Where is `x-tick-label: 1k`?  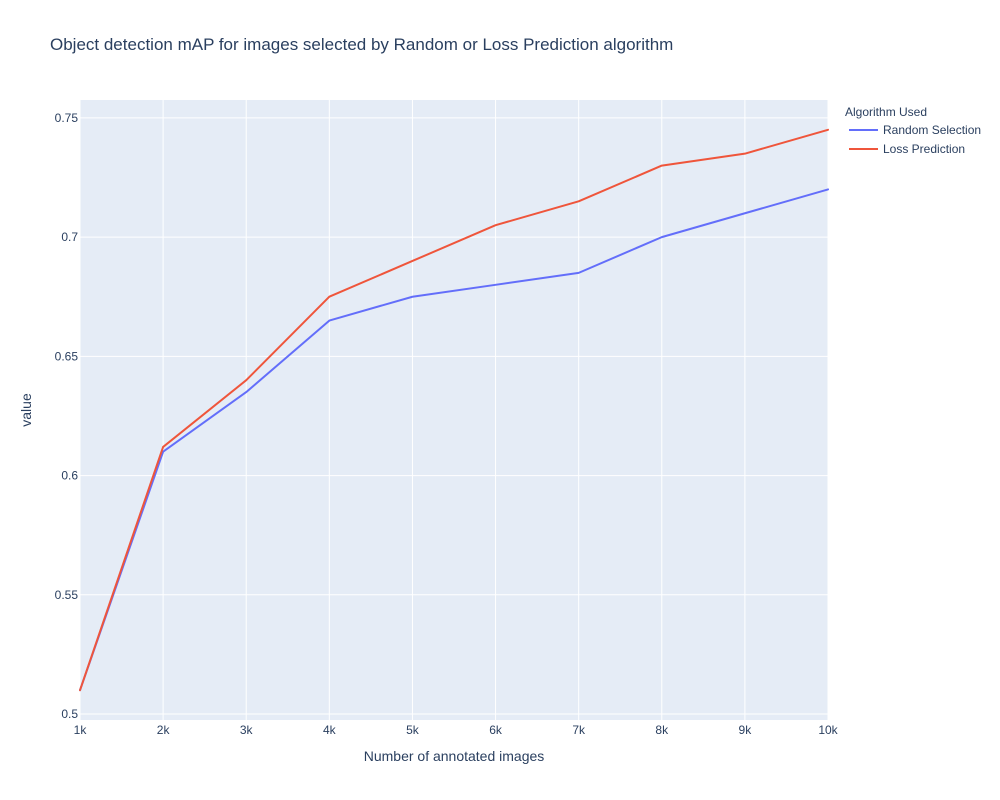 x-tick-label: 1k is located at coordinates (81, 730).